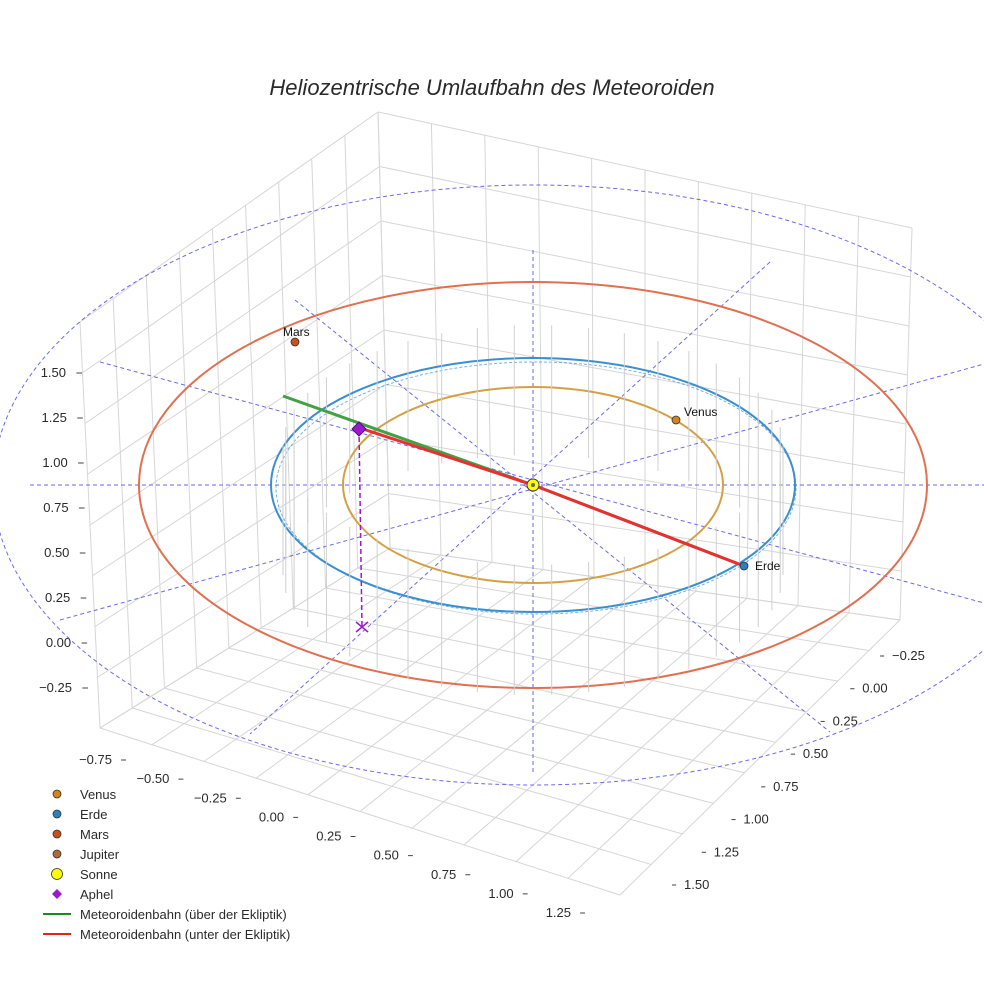 The height and width of the screenshot is (984, 984). What do you see at coordinates (676, 420) in the screenshot?
I see `venus-marker` at bounding box center [676, 420].